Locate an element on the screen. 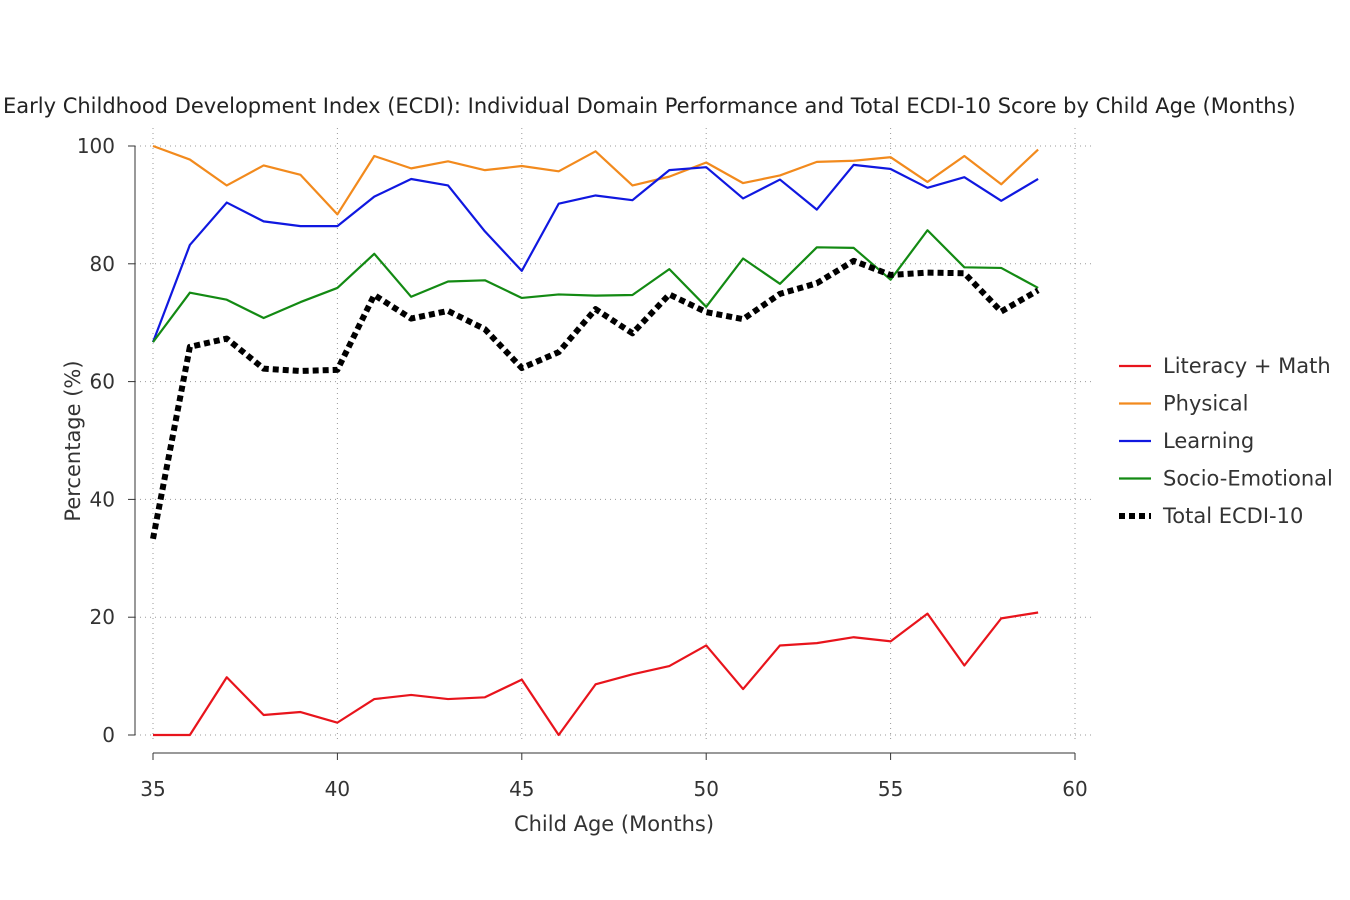  legend-label-4: Total ECDI-10 is located at coordinates (1232, 516).